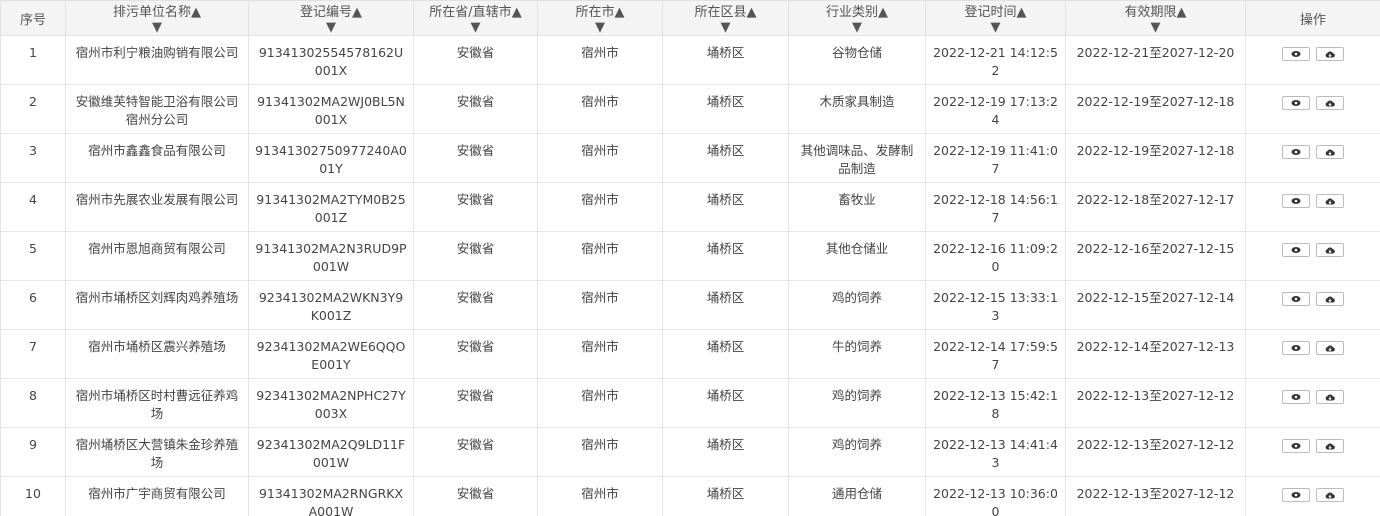 The image size is (1380, 516). I want to click on table-cell: 木质家具制造, so click(857, 109).